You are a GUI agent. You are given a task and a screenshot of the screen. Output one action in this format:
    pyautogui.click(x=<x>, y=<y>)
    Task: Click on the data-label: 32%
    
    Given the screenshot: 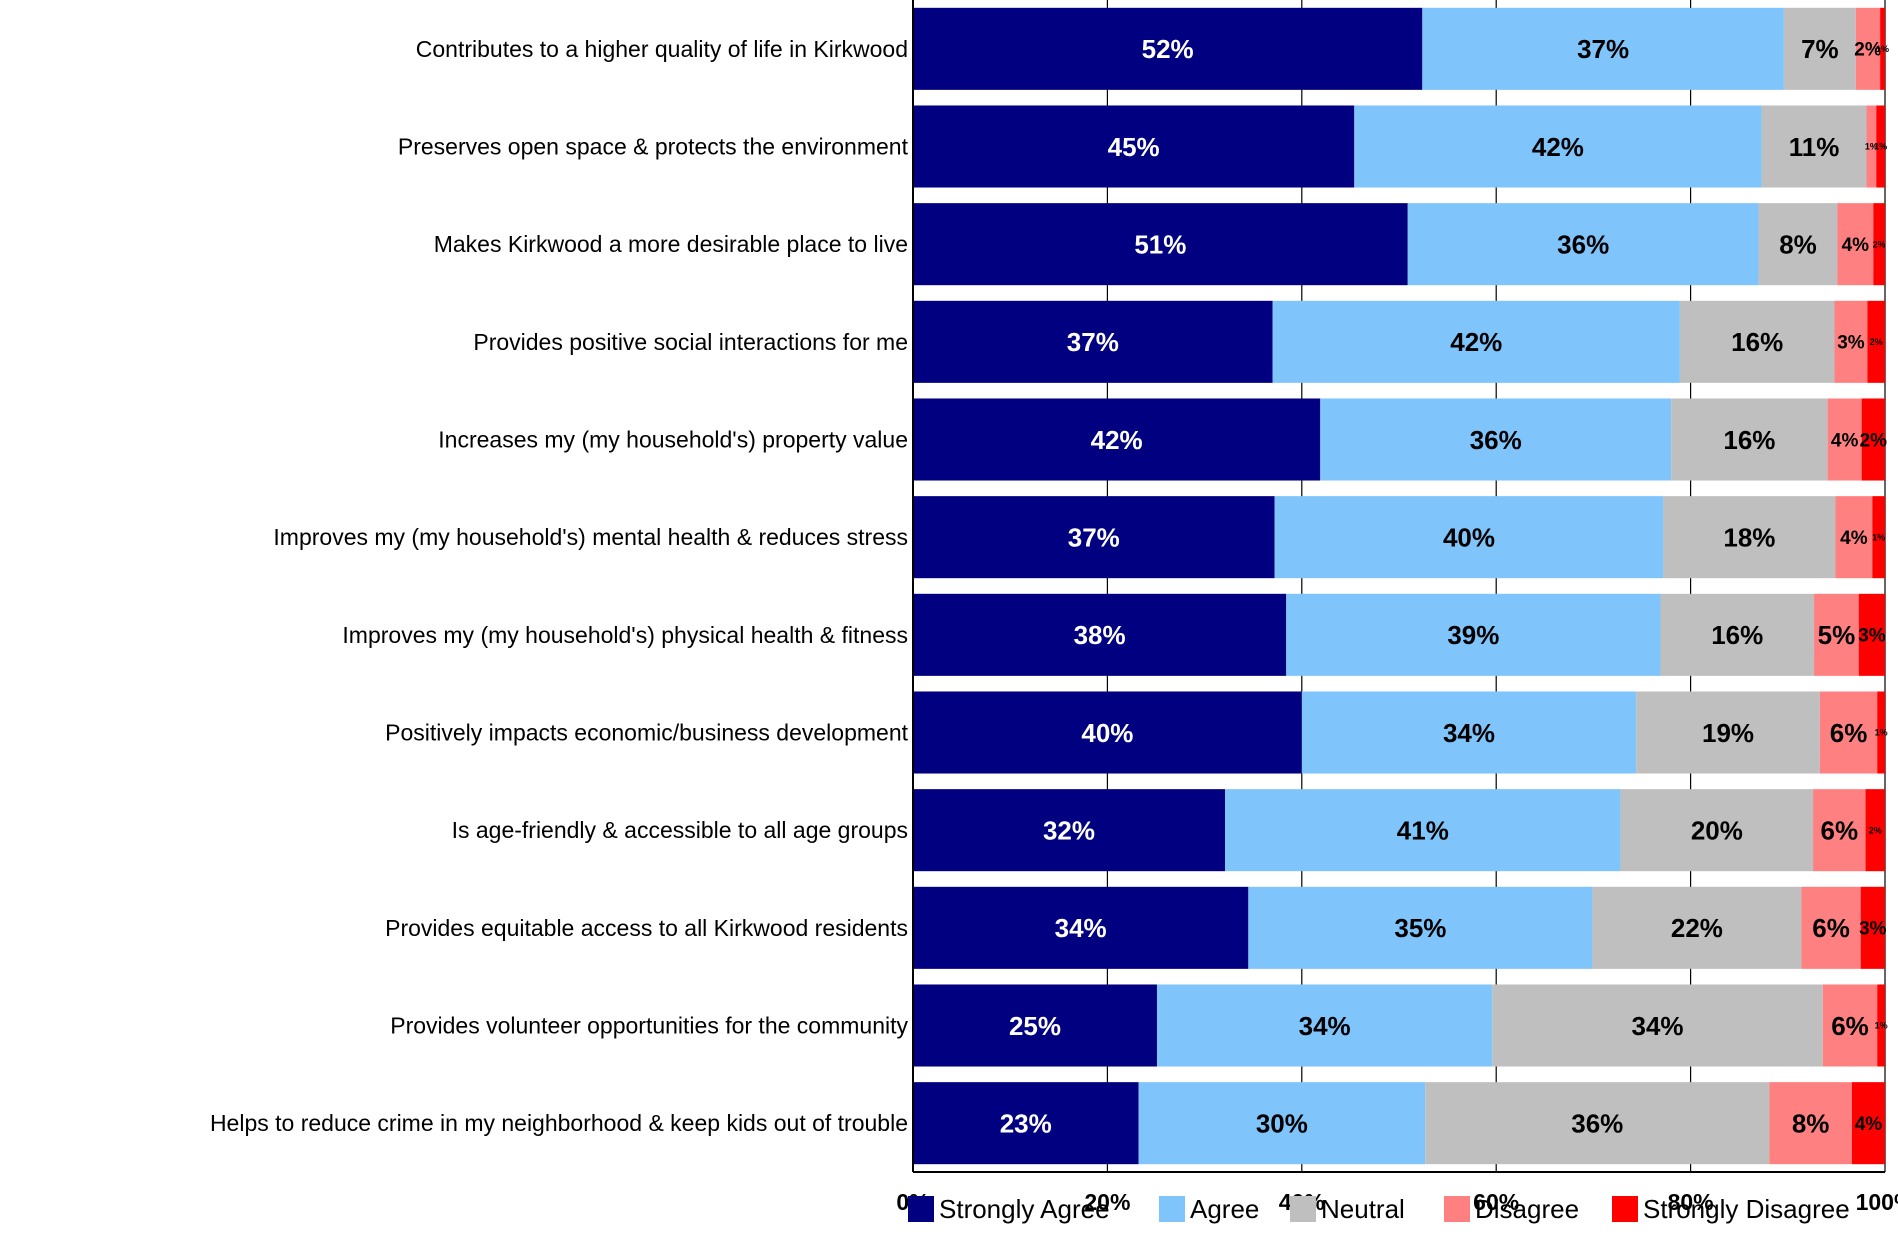 What is the action you would take?
    pyautogui.click(x=1069, y=831)
    